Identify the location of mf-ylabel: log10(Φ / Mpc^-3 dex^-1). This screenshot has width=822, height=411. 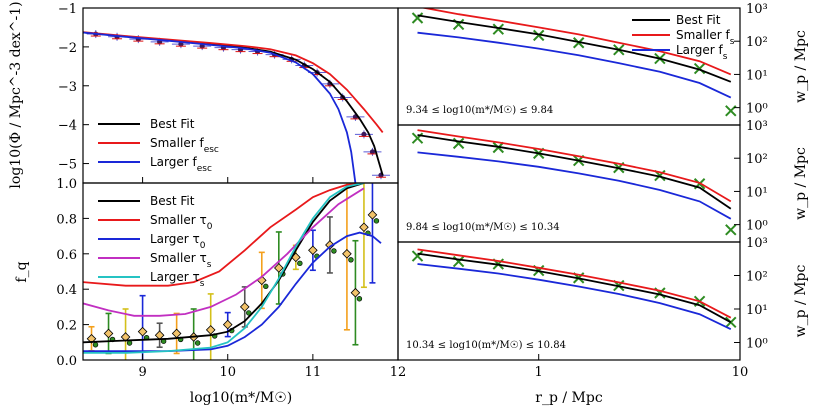
(16, 94).